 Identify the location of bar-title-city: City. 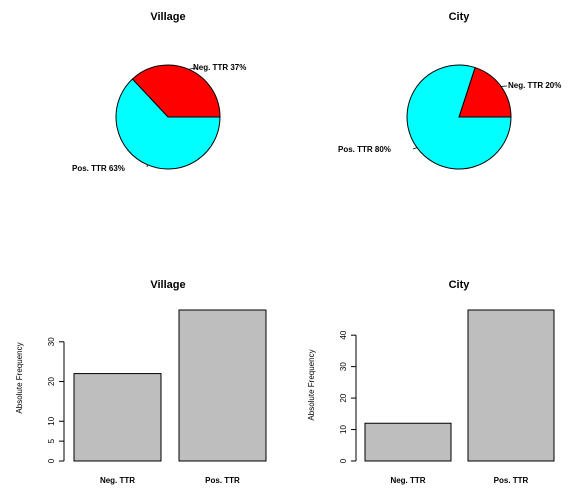
(460, 285).